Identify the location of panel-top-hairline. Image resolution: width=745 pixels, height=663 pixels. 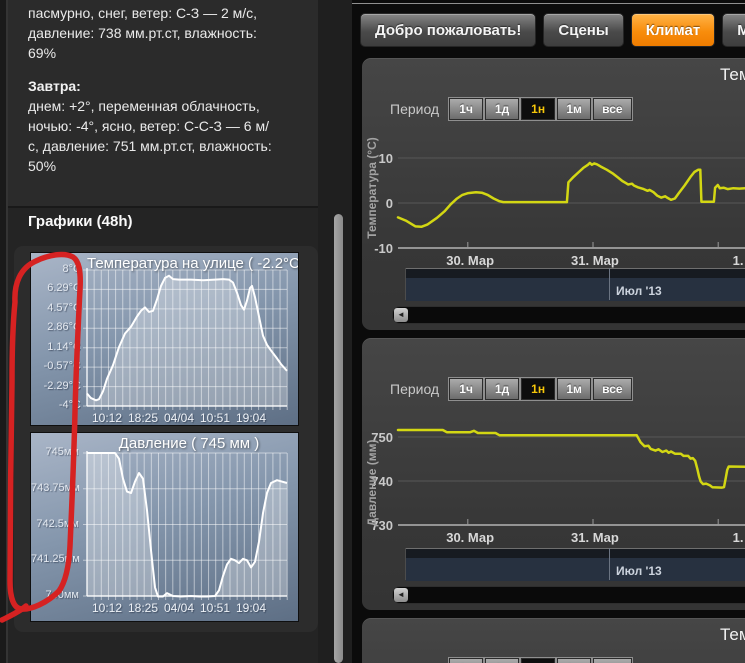
(548, 3).